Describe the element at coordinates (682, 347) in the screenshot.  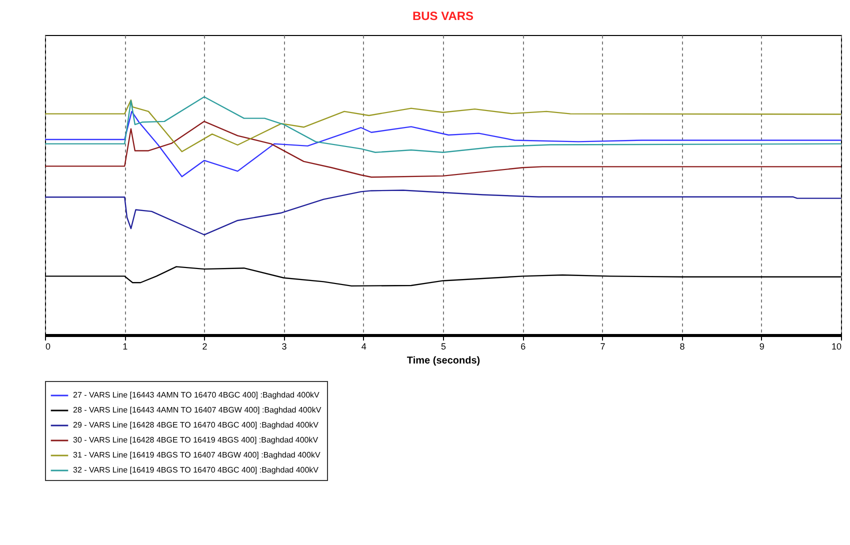
I see `x-tick-label: 8` at that location.